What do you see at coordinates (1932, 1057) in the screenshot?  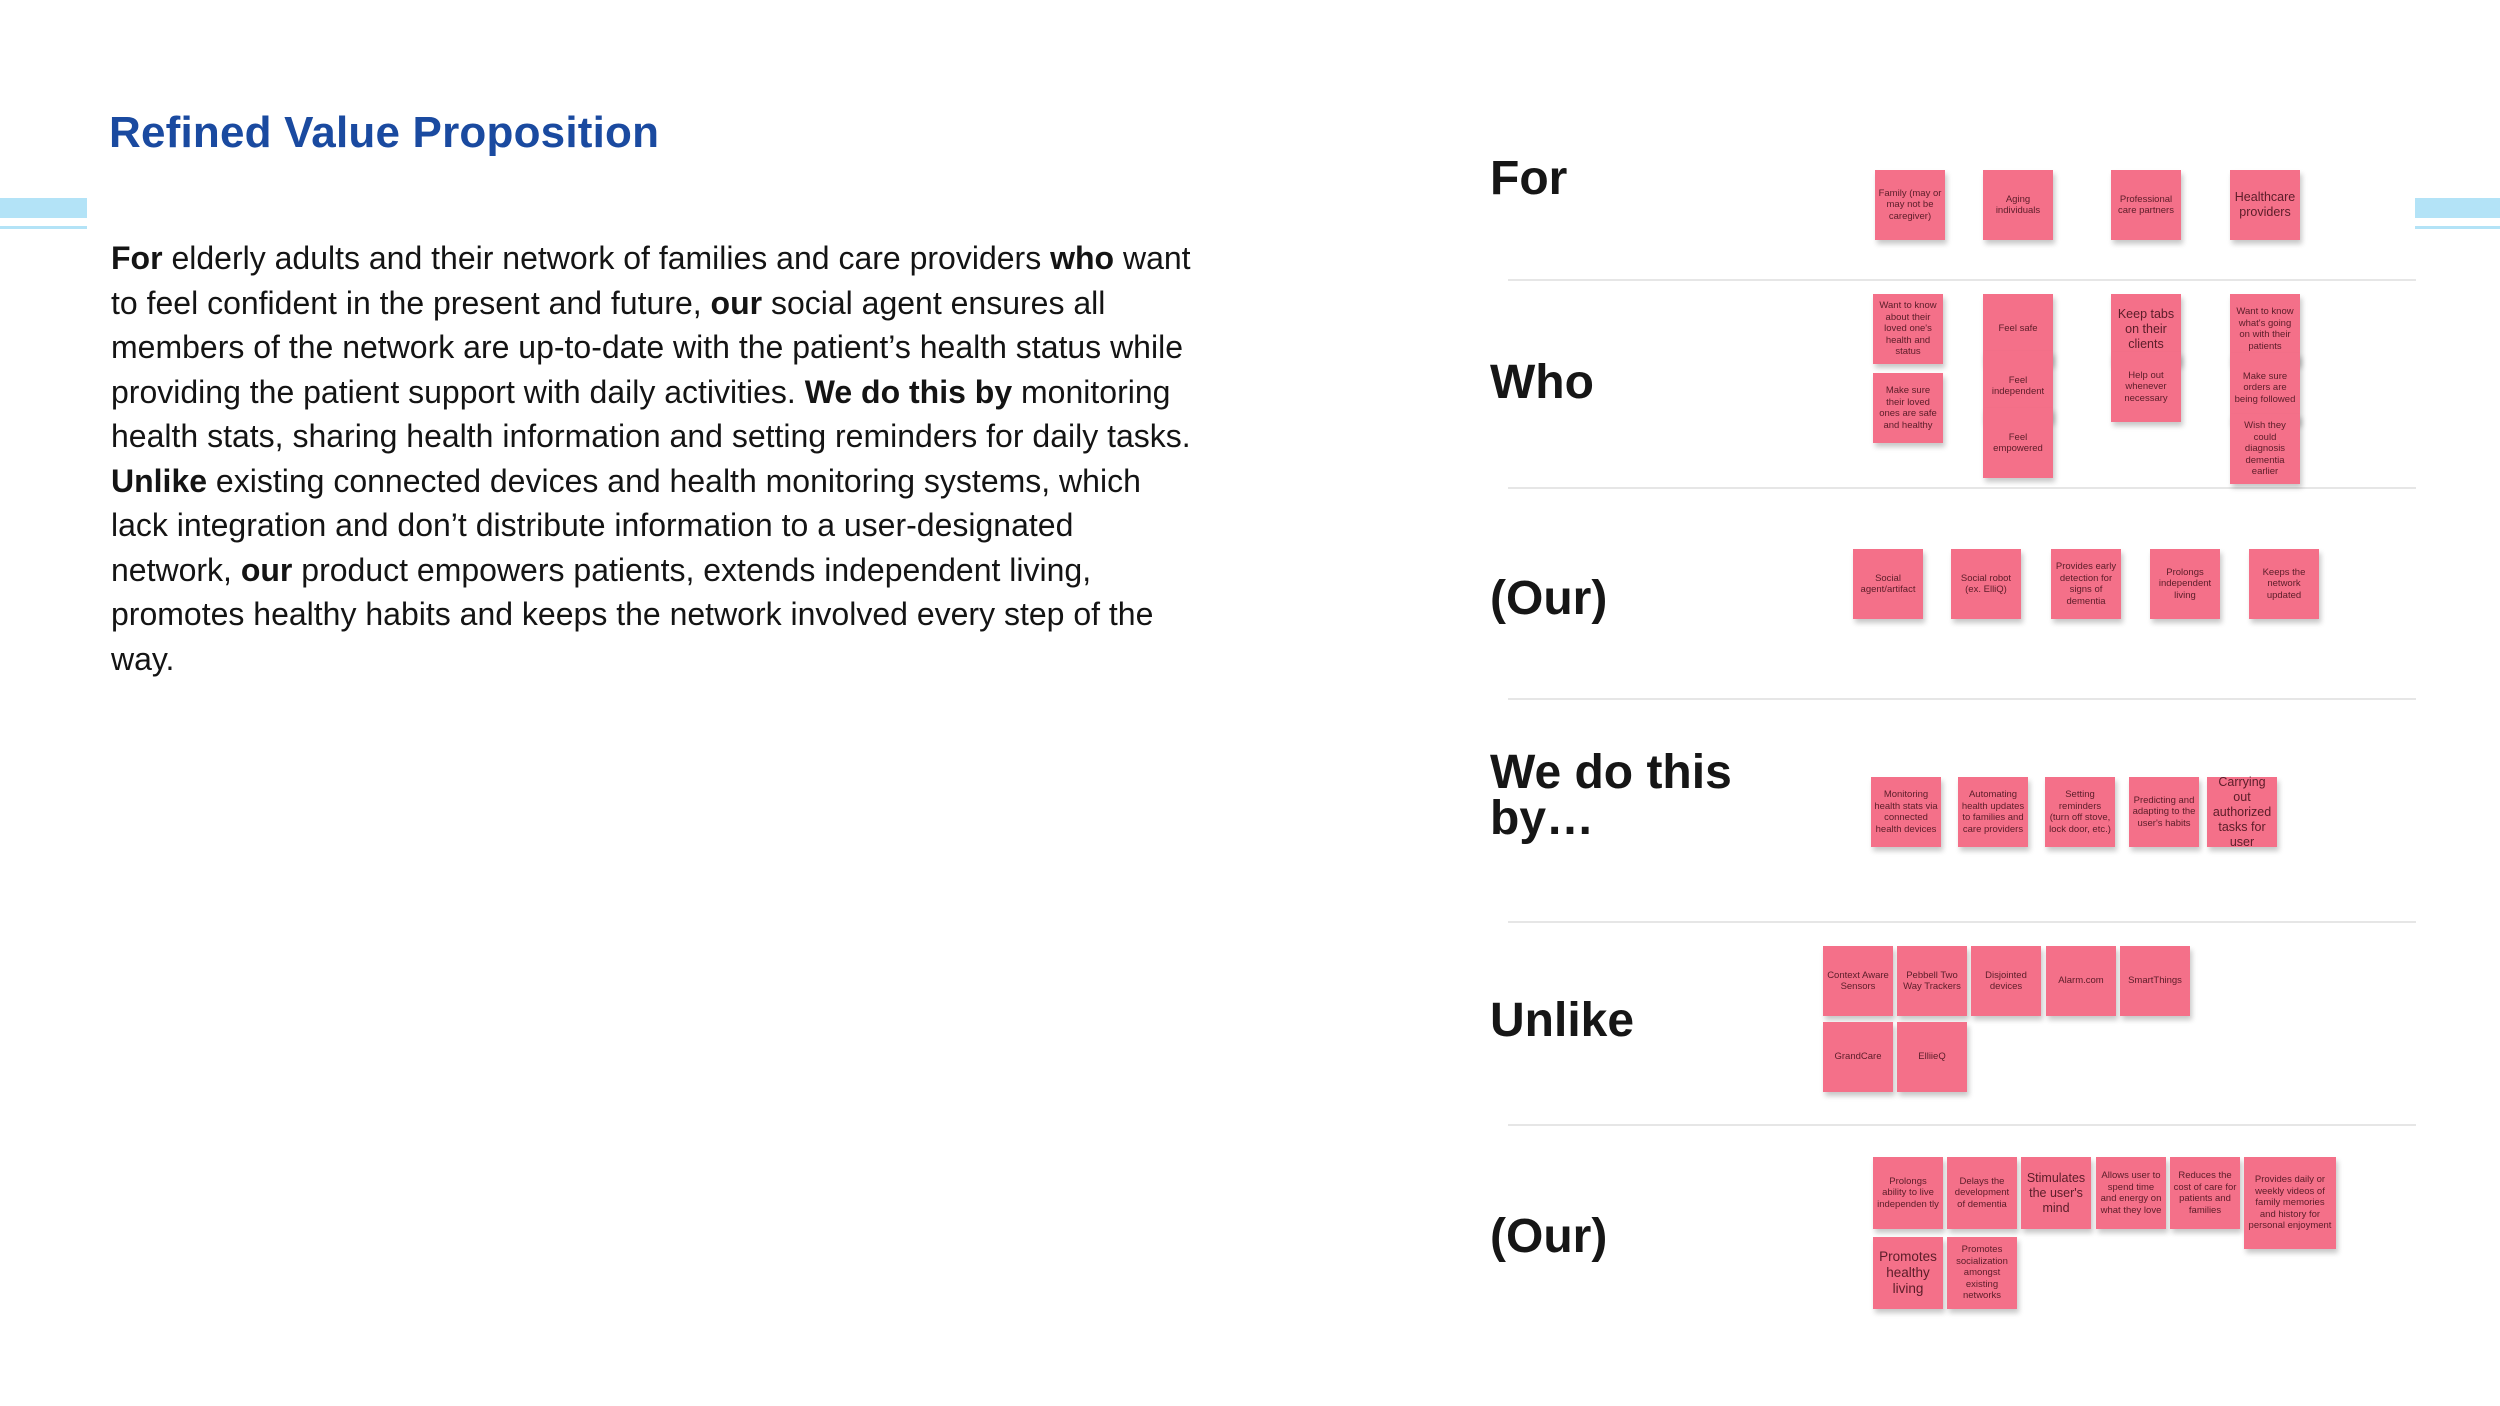 I see `sticky-note: ElliieQ` at bounding box center [1932, 1057].